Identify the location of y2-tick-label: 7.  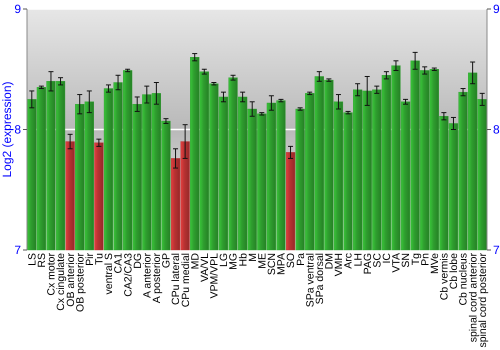
(496, 250).